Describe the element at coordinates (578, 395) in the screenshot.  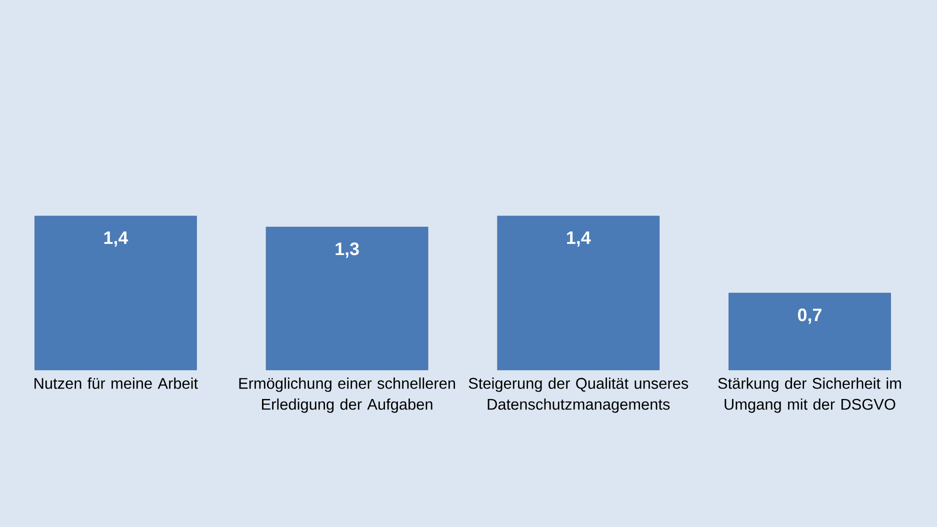
I see `x-tick-label: Steigerung der Qualität unseres Datenschutzmanagements` at that location.